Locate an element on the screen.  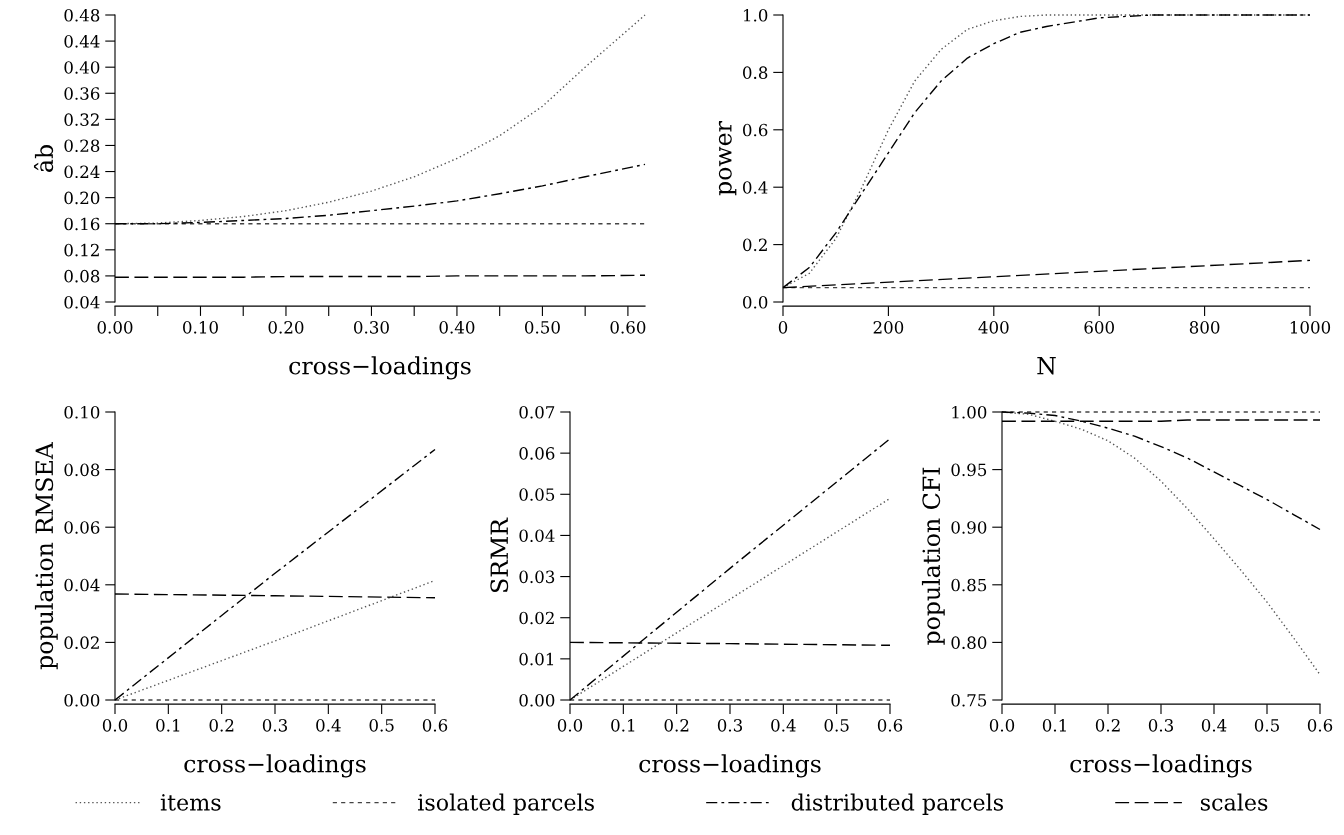
y-tick-label: 0.80 is located at coordinates (969, 642).